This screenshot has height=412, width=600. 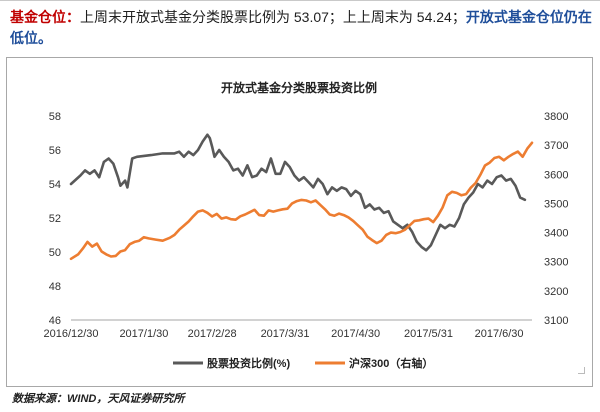 What do you see at coordinates (45, 17) in the screenshot?
I see `headline-label: 基金仓位：` at bounding box center [45, 17].